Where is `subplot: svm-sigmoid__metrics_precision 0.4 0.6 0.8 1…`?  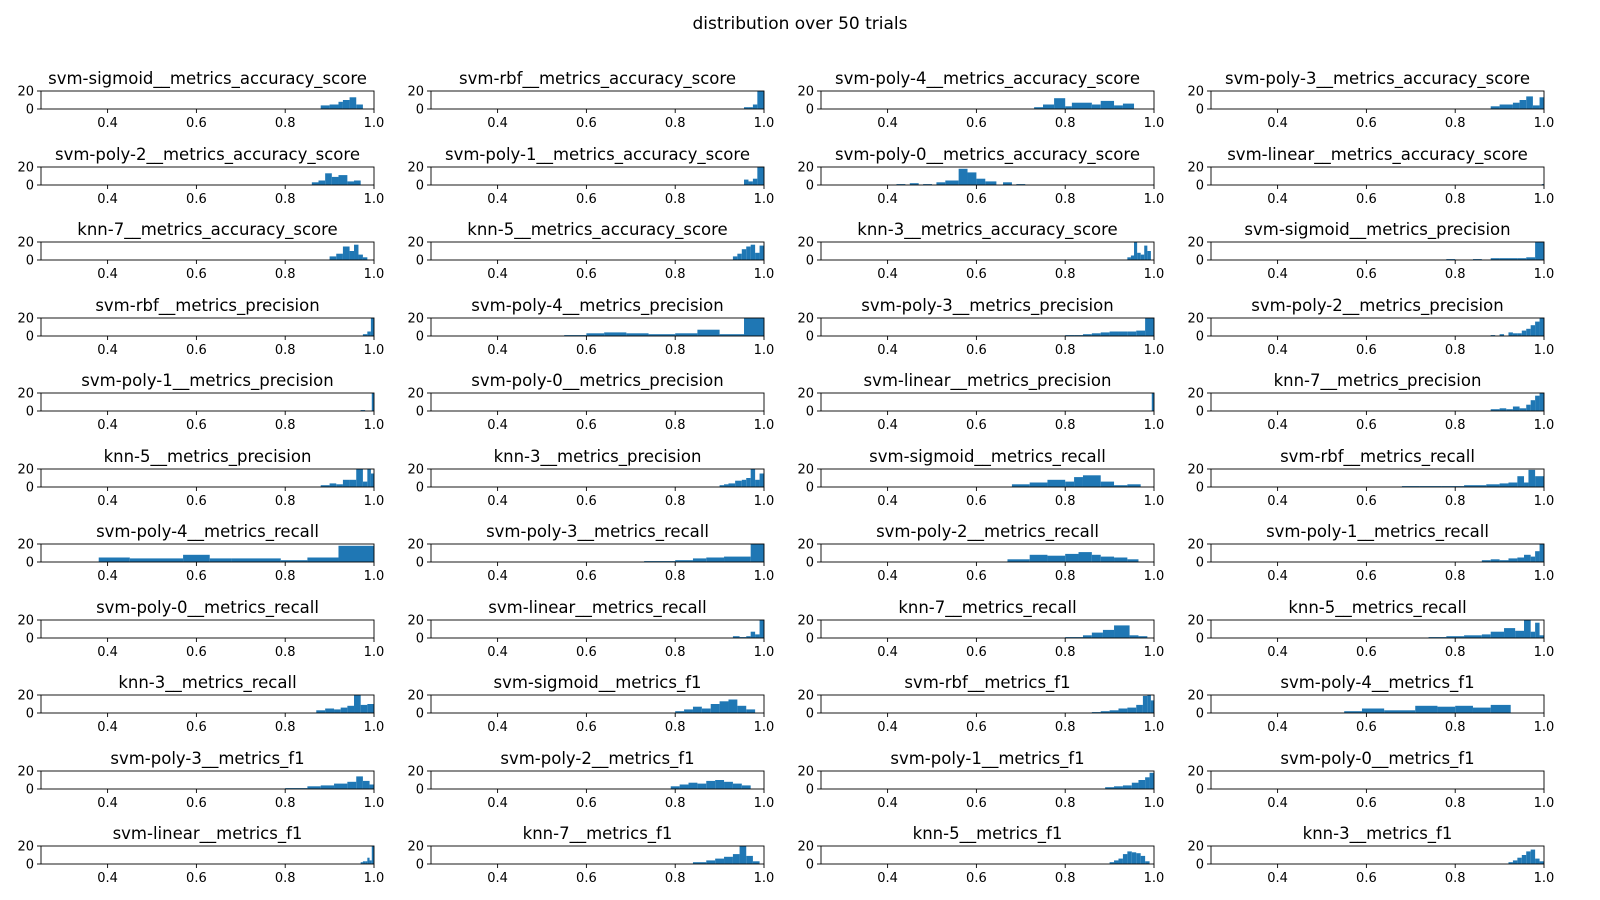 subplot: svm-sigmoid__metrics_precision 0.4 0.6 0.8 1… is located at coordinates (1370, 251).